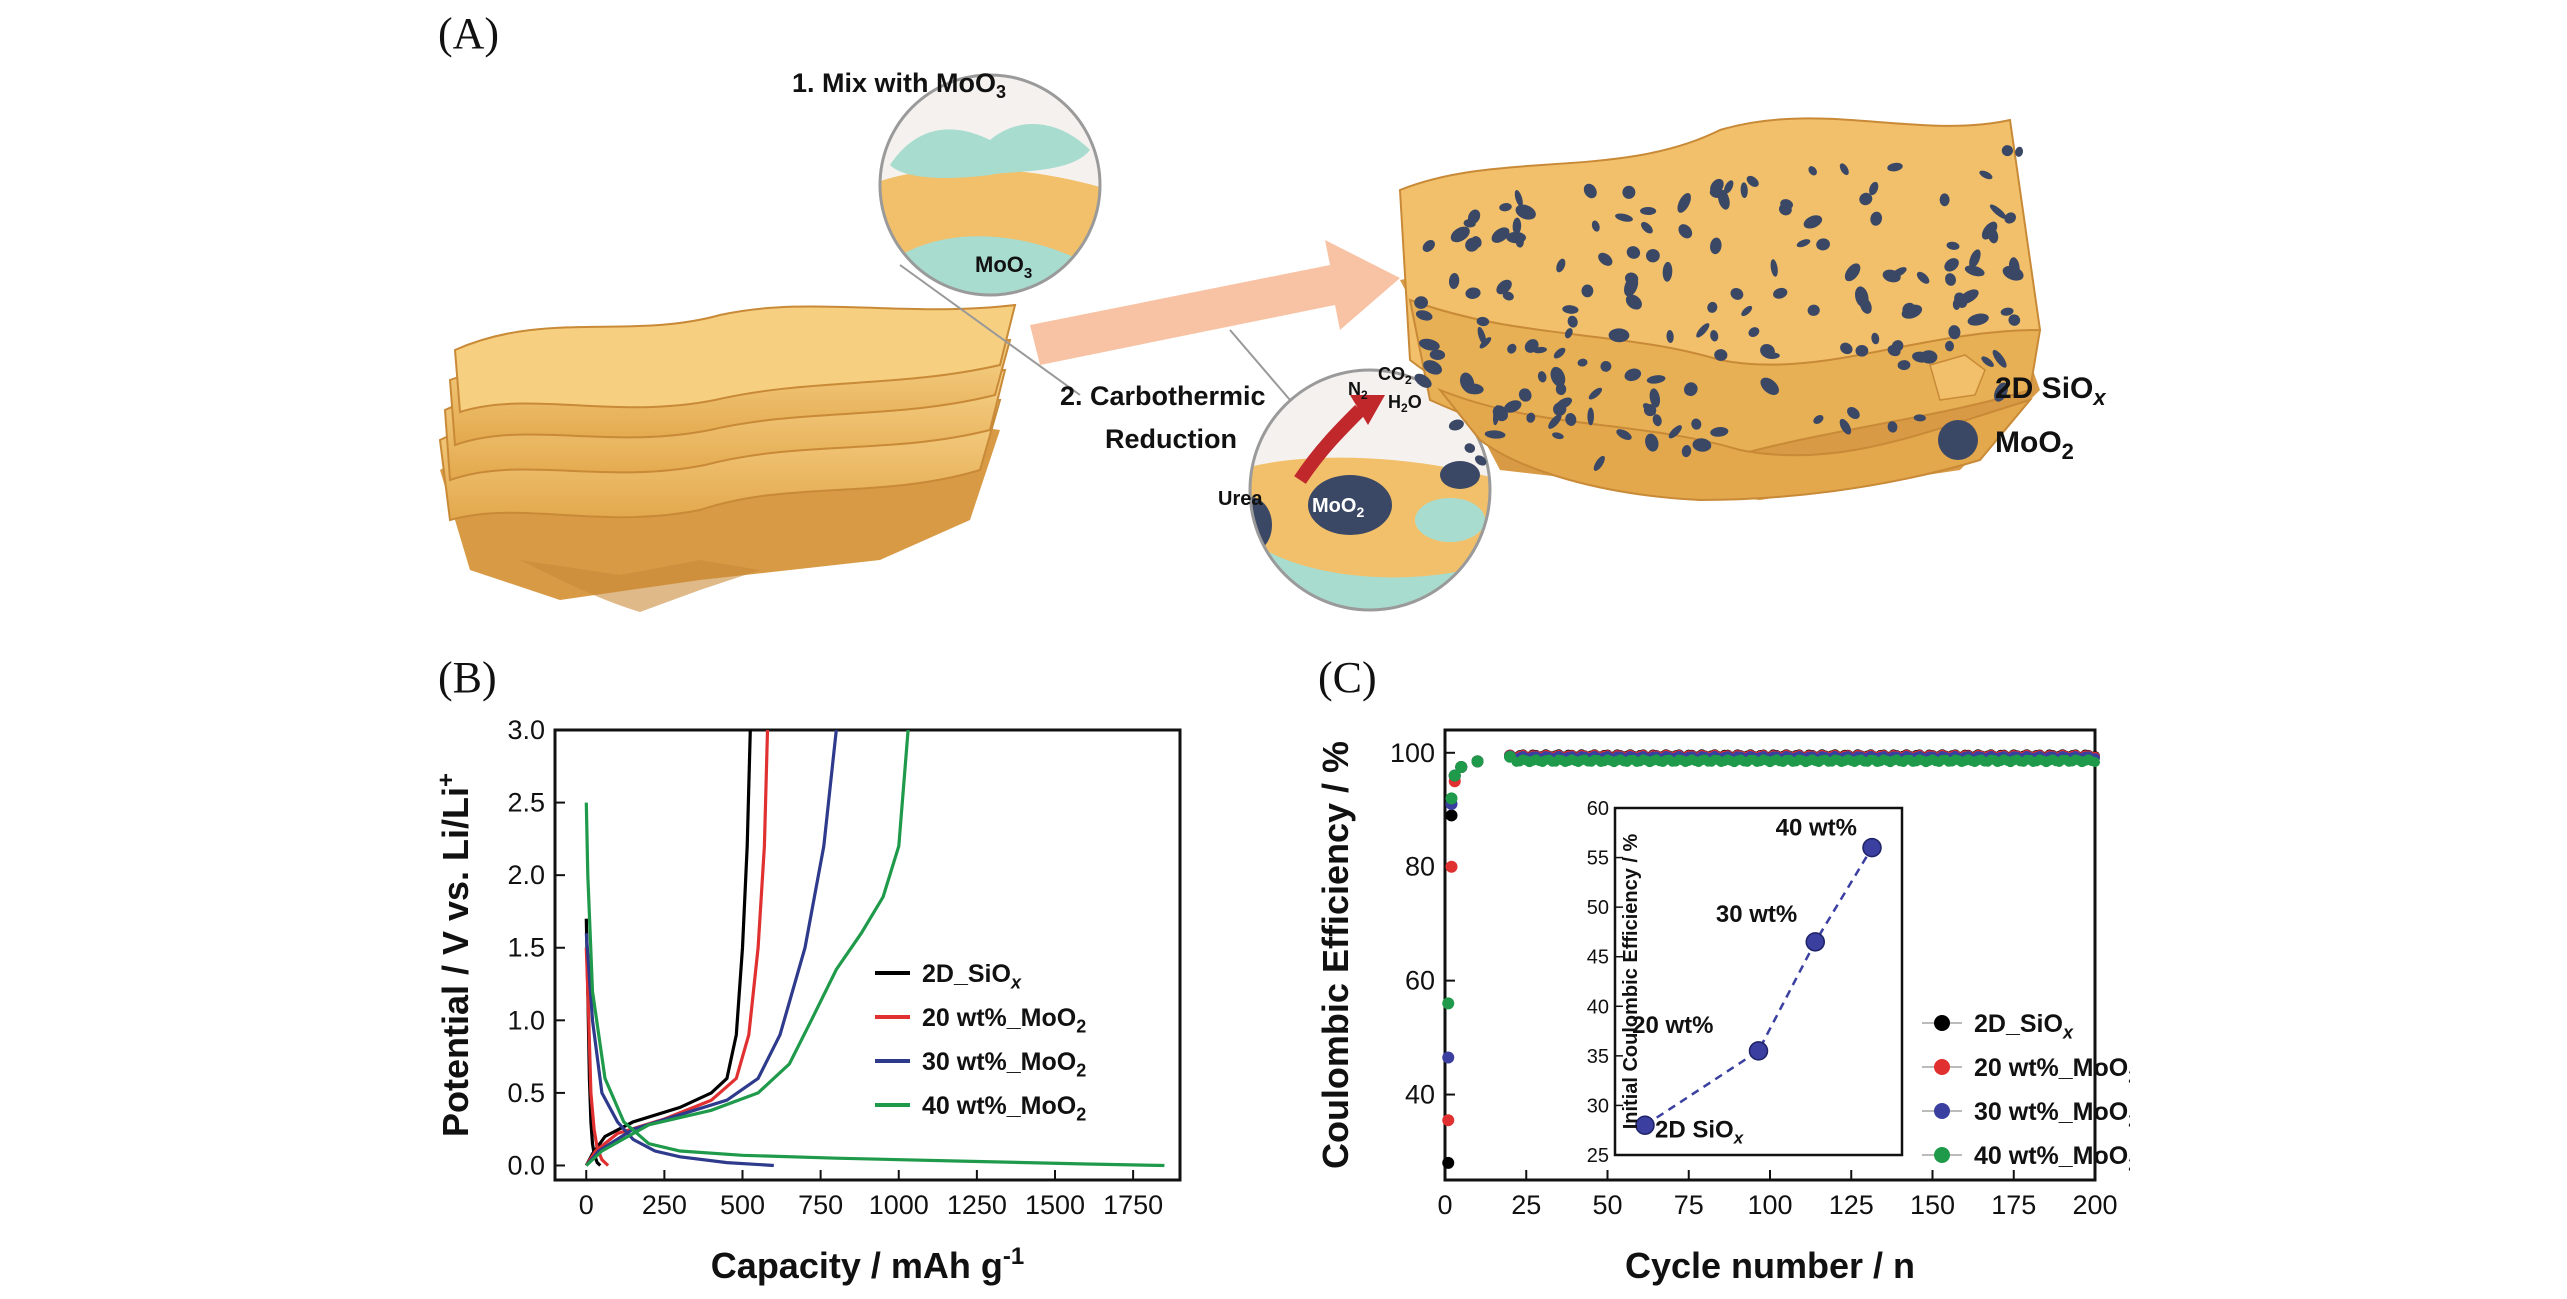 The image size is (2567, 1299). What do you see at coordinates (1171, 439) in the screenshot?
I see `step2-label-line2: Reduction` at bounding box center [1171, 439].